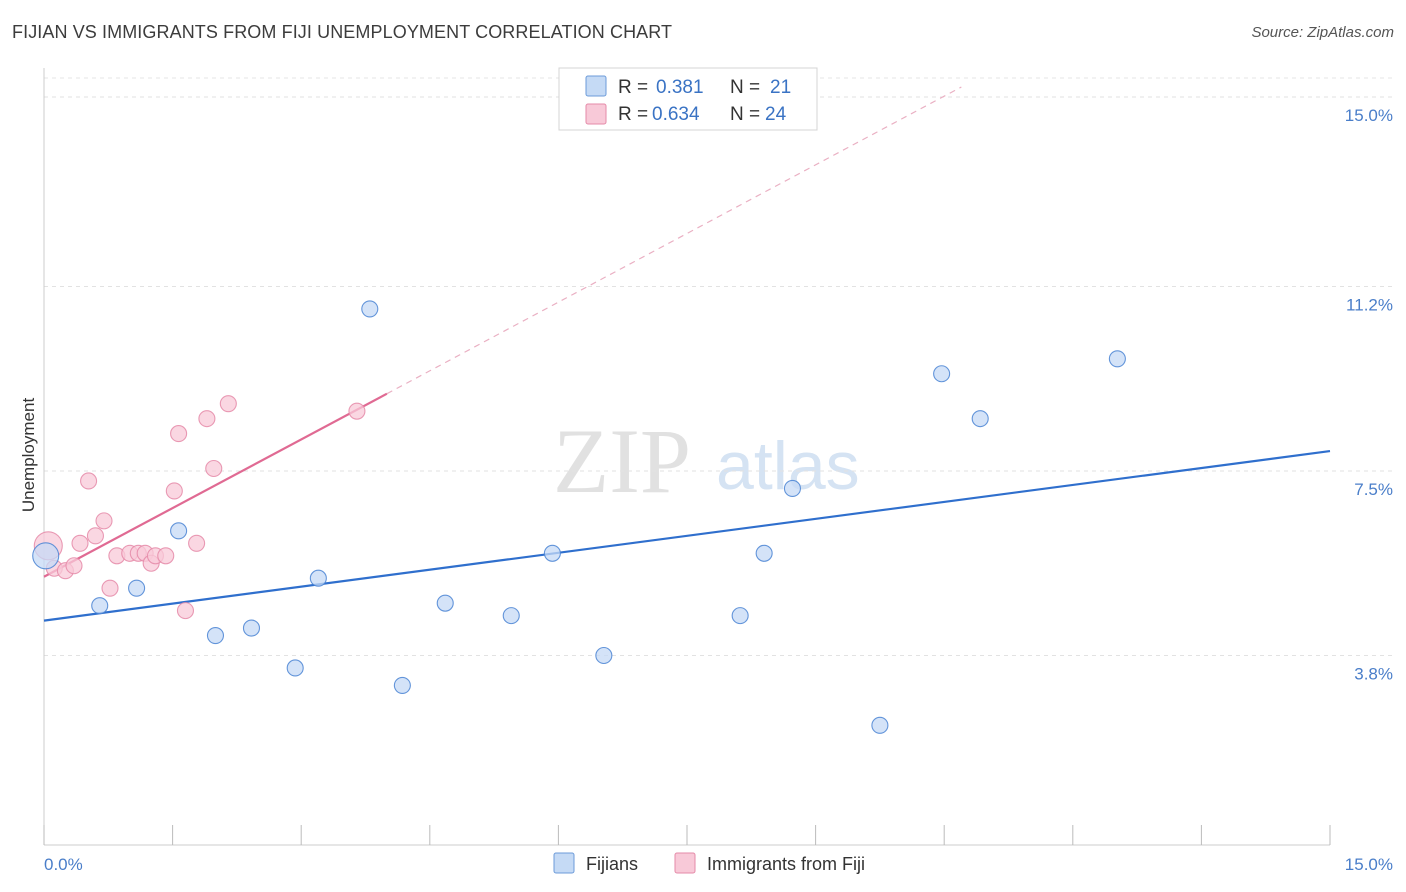 The image size is (1406, 892). Describe the element at coordinates (596, 114) in the screenshot. I see `legend-swatch-immigrants` at that location.